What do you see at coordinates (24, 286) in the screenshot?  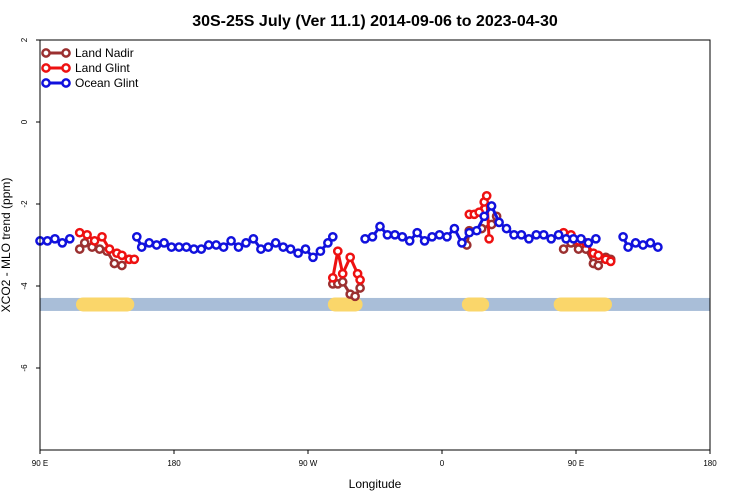 I see `y-tick-label: -4` at bounding box center [24, 286].